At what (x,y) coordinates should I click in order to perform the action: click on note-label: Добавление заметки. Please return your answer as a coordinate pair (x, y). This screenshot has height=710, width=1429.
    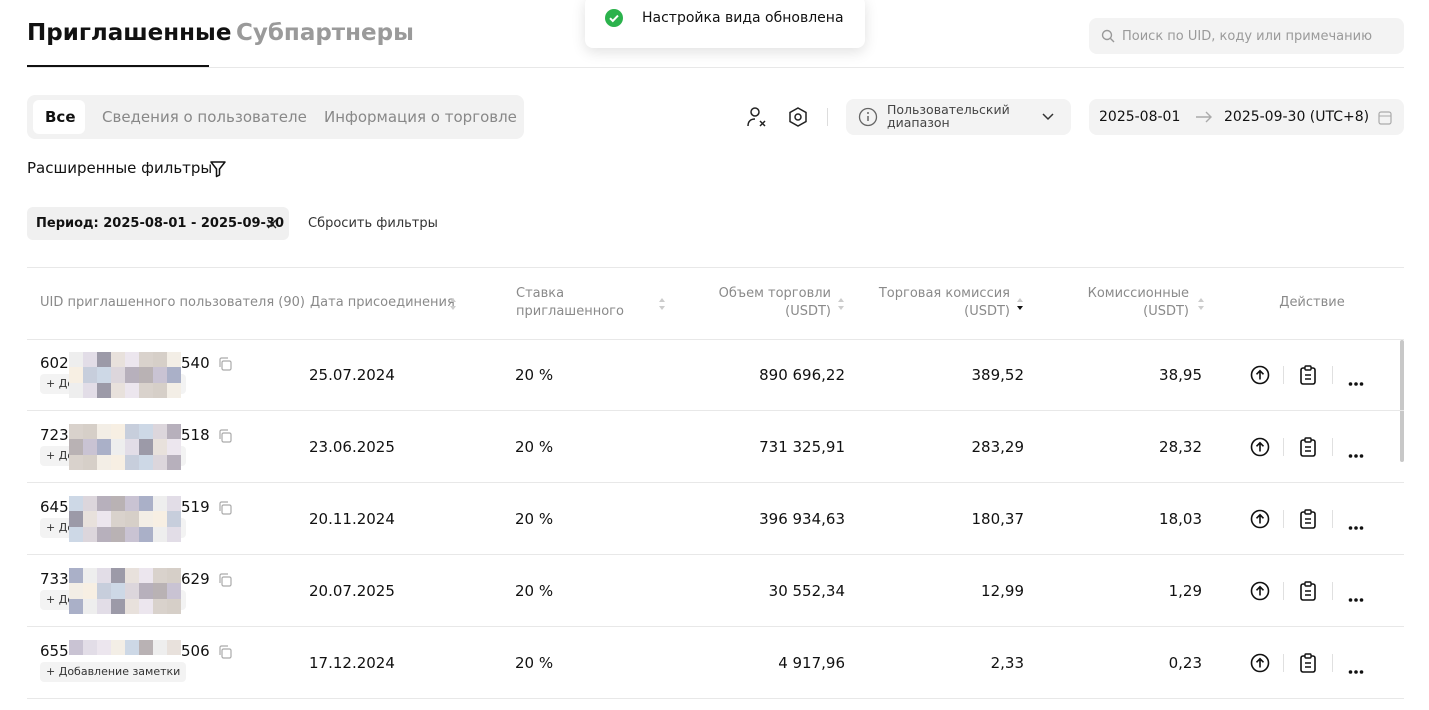
    Looking at the image, I should click on (119, 671).